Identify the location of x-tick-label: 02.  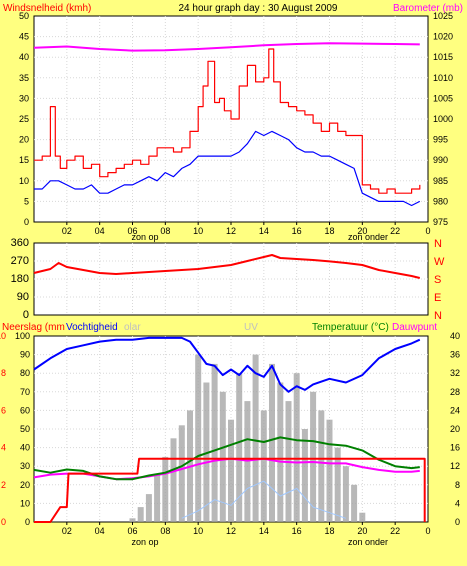
(67, 531).